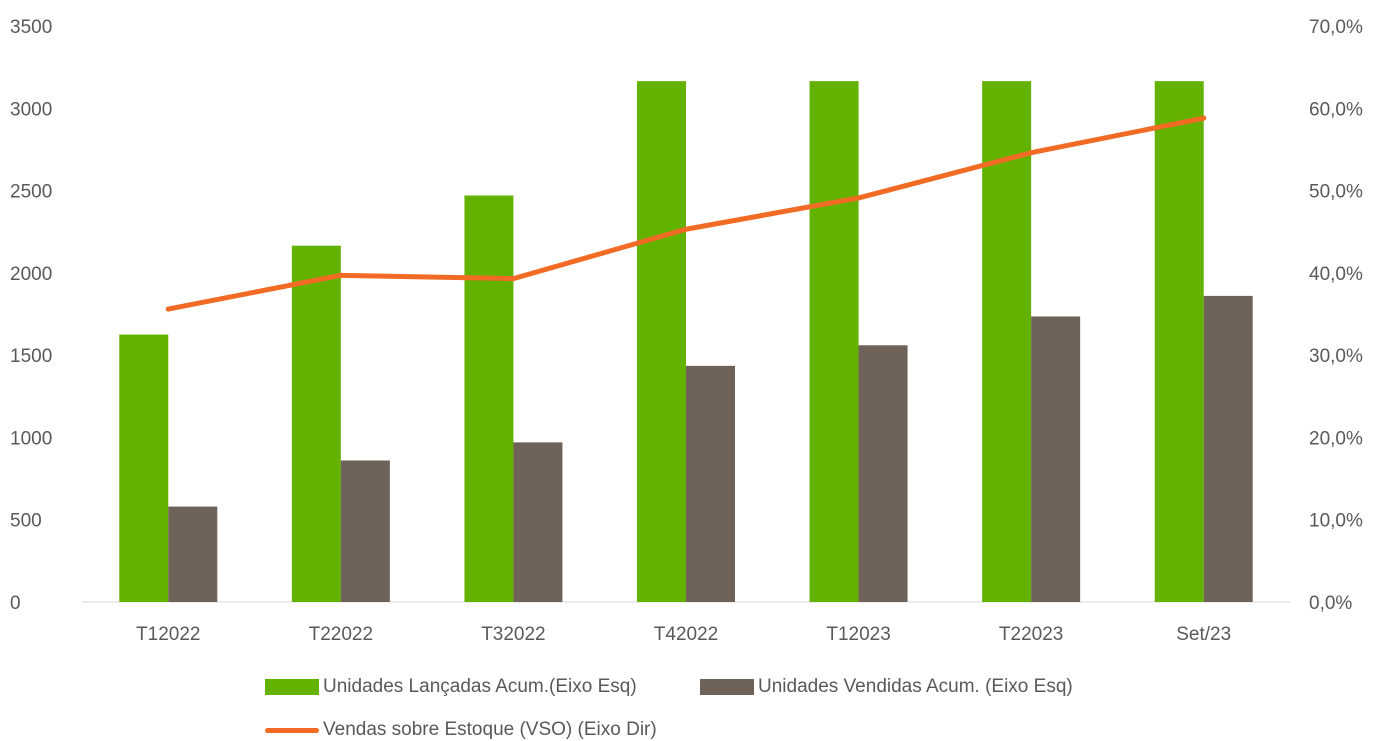 The width and height of the screenshot is (1375, 741). What do you see at coordinates (1203, 634) in the screenshot?
I see `x-tick-label: Set/23` at bounding box center [1203, 634].